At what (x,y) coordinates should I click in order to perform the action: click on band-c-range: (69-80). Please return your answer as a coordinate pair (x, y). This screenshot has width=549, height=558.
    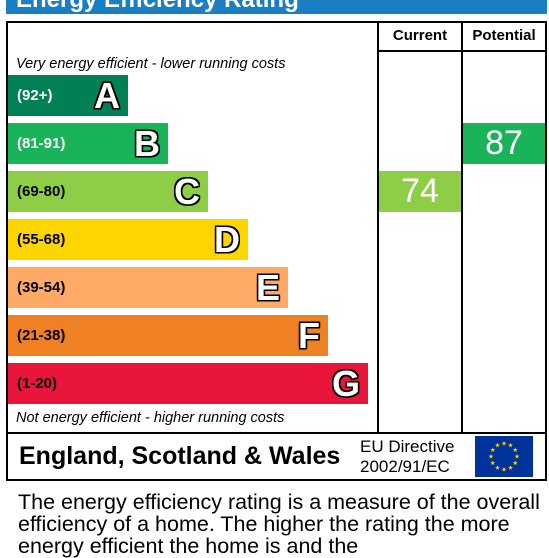
    Looking at the image, I should click on (41, 191).